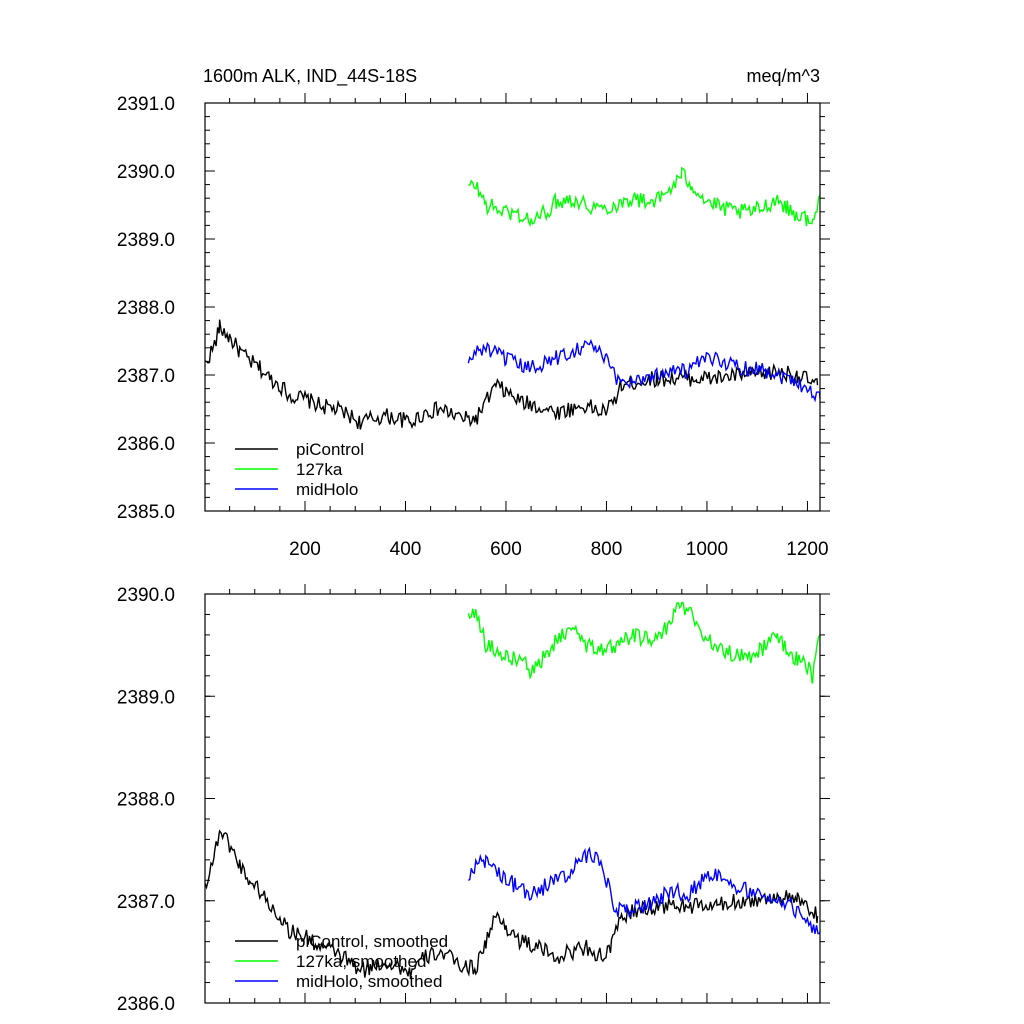  What do you see at coordinates (310, 76) in the screenshot?
I see `chart-title: 1600m ALK, IND_44S-18S` at bounding box center [310, 76].